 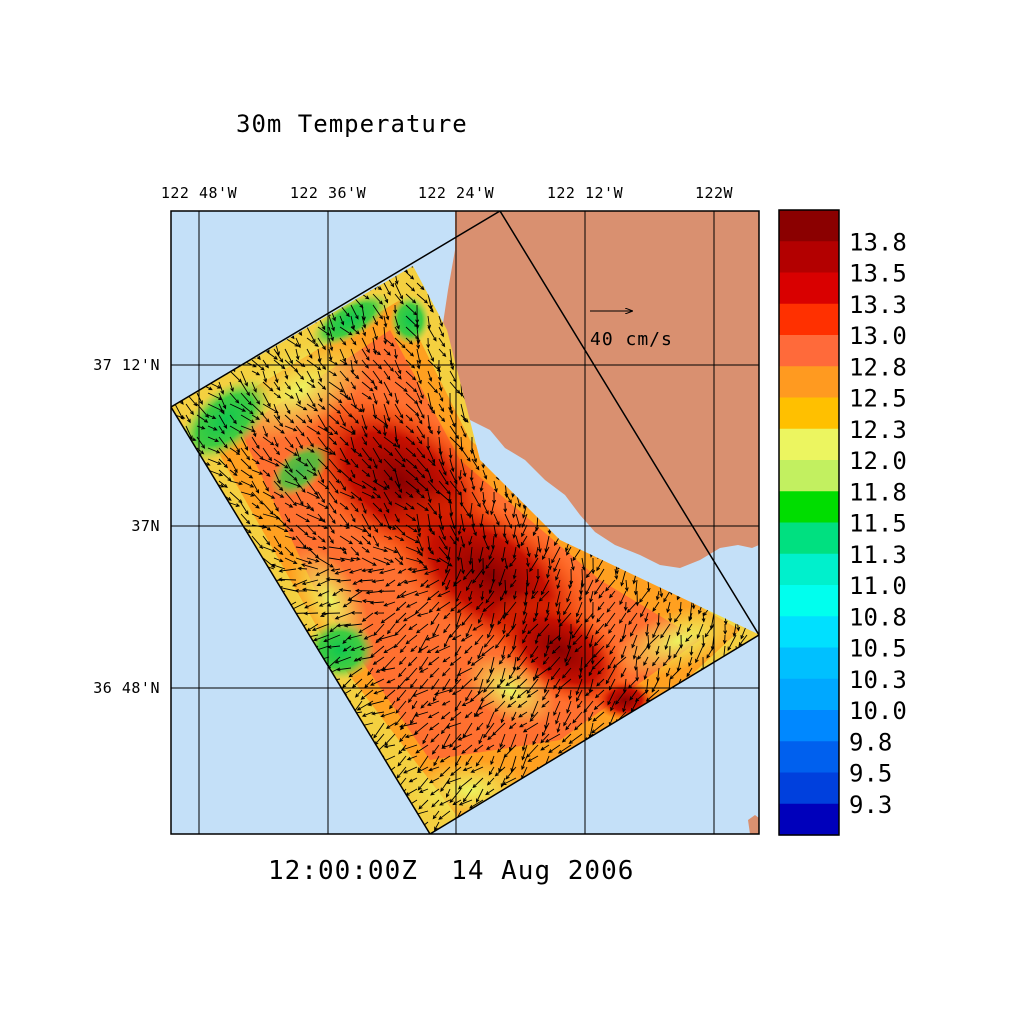 What do you see at coordinates (753, 824) in the screenshot?
I see `land-fragment` at bounding box center [753, 824].